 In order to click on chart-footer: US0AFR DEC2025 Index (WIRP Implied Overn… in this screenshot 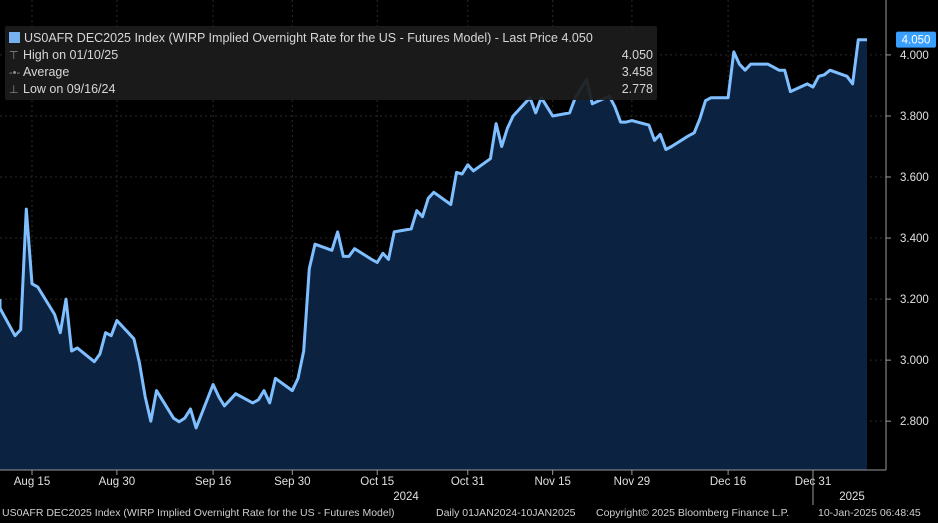, I will do `click(469, 514)`.